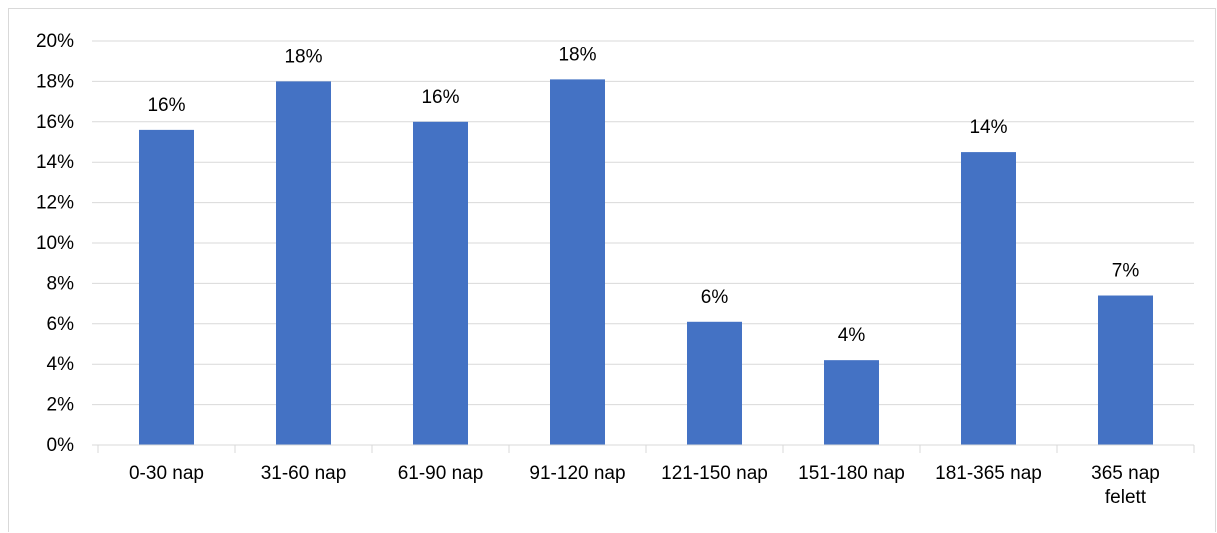 This screenshot has width=1217, height=533. Describe the element at coordinates (441, 473) in the screenshot. I see `x-tick-label: 61-90 nap` at that location.